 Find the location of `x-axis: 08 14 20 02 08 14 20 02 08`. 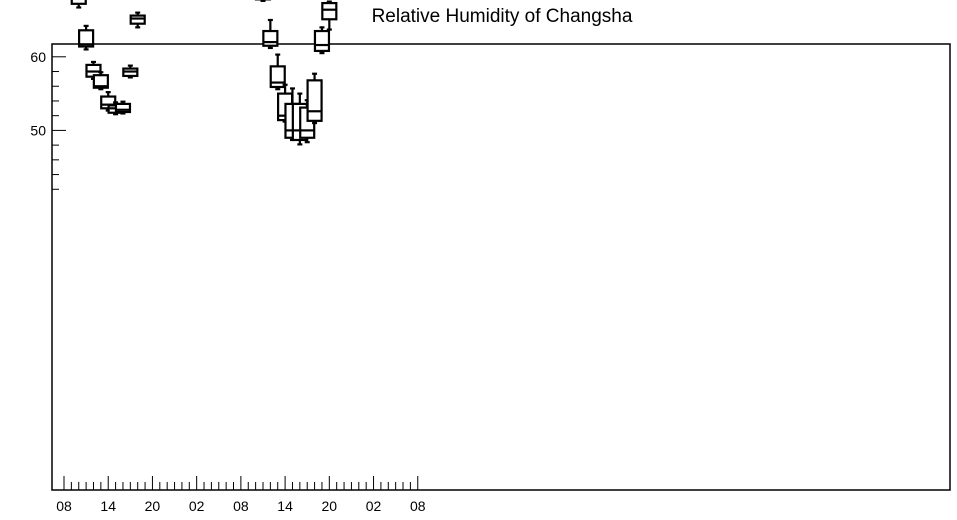

x-axis: 08 14 20 02 08 14 20 02 08 is located at coordinates (241, 495).